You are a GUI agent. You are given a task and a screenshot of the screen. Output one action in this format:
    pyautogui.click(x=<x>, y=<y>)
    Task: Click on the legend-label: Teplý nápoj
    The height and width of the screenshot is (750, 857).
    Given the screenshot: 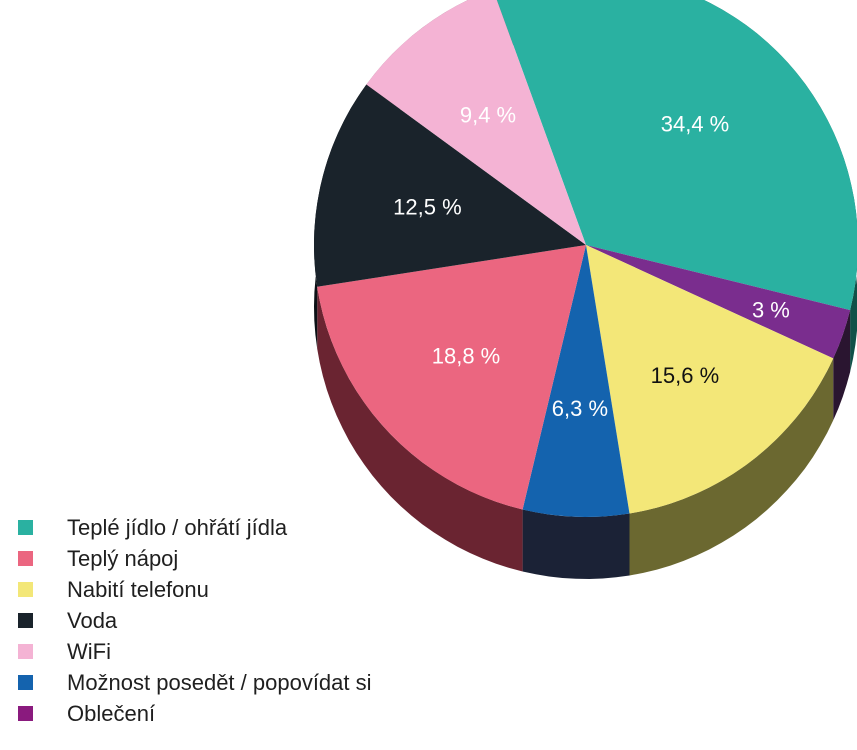 What is the action you would take?
    pyautogui.click(x=123, y=558)
    